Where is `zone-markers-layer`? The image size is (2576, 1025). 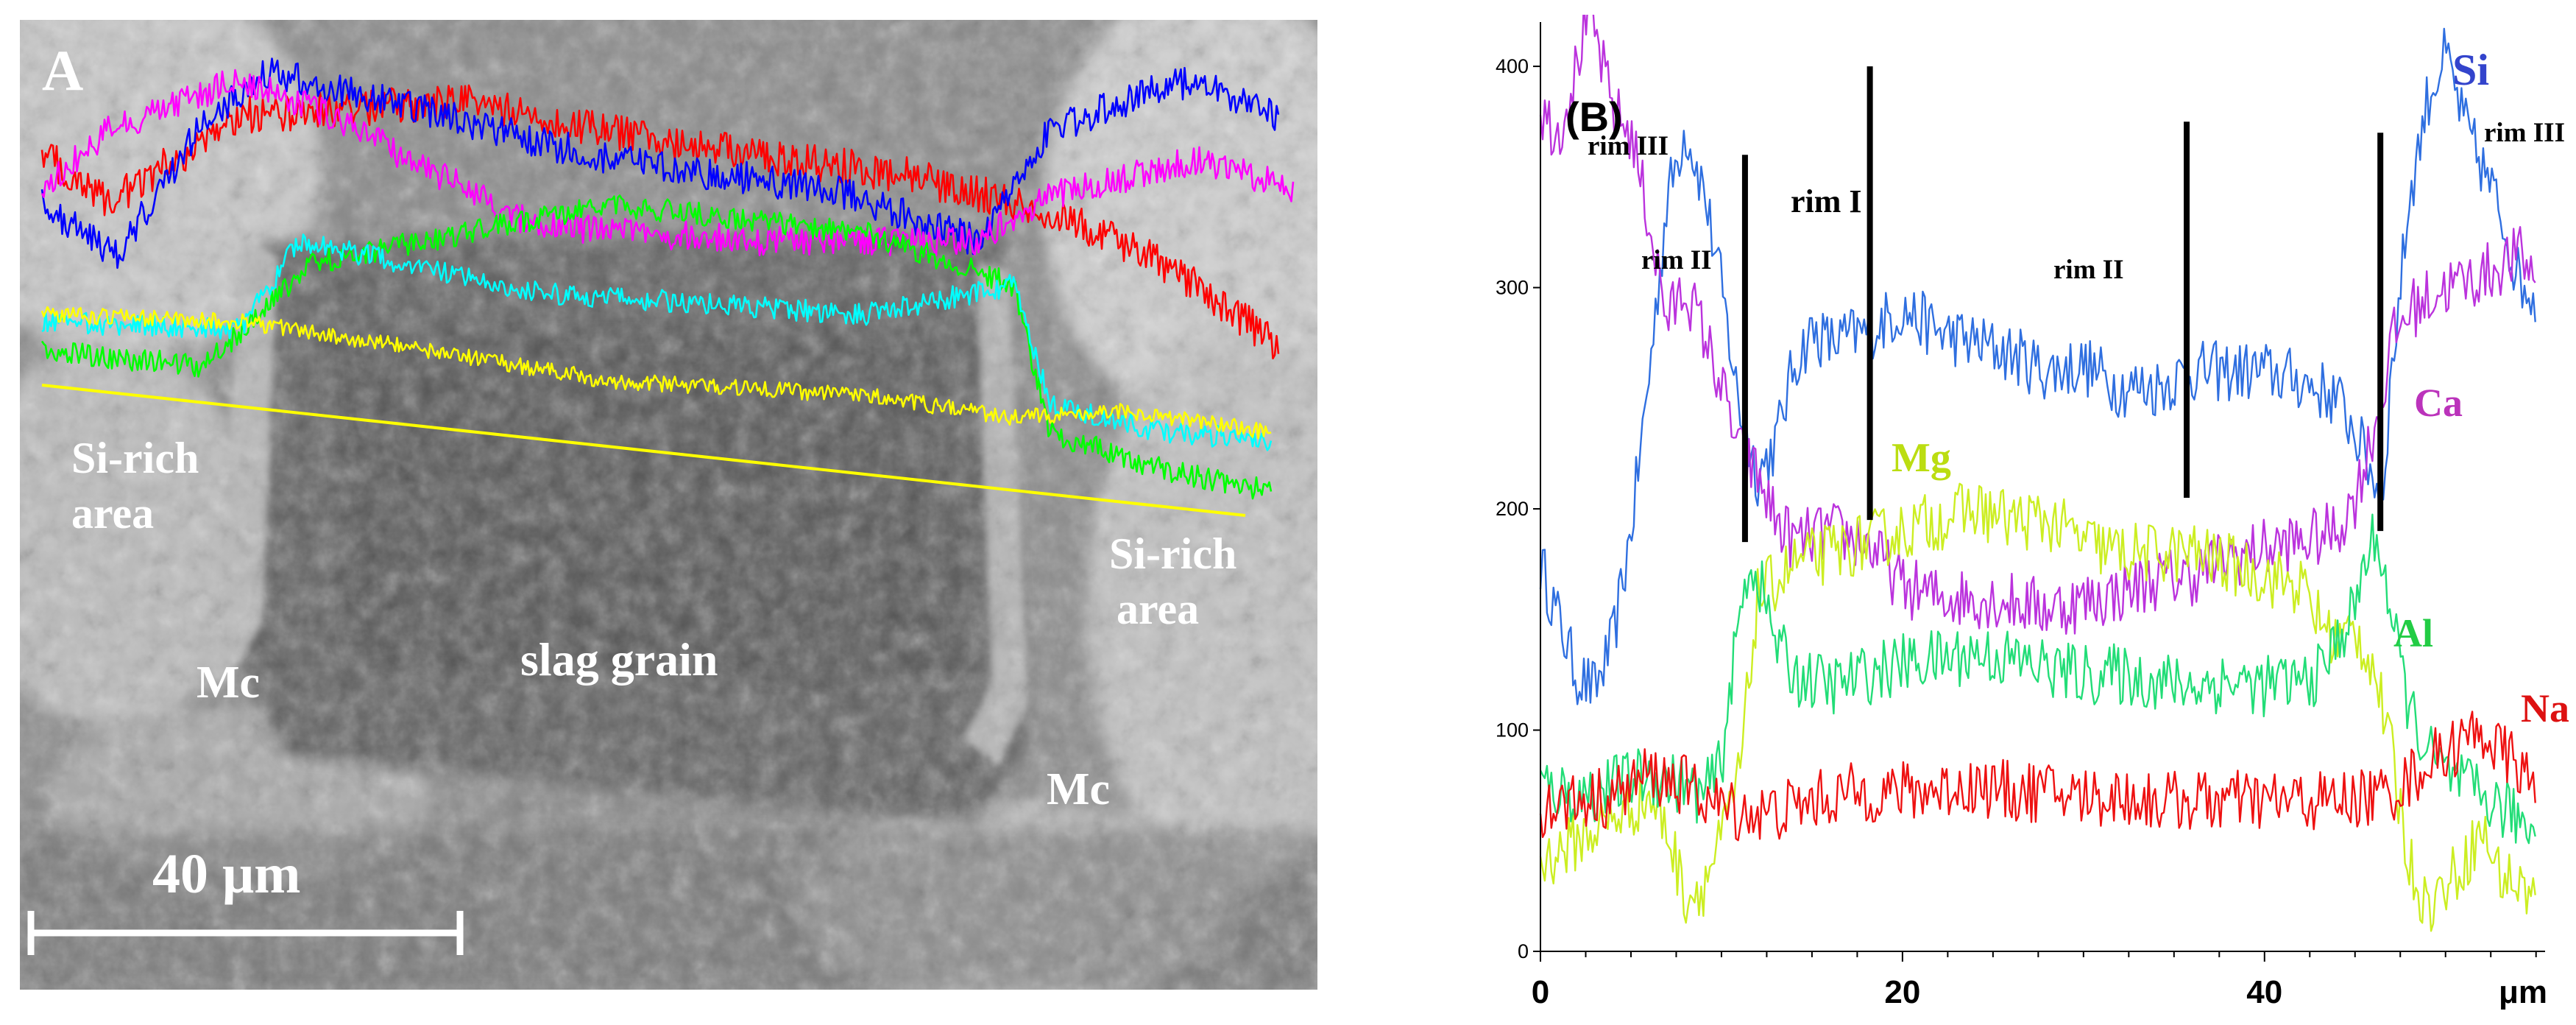
zone-markers-layer is located at coordinates (2062, 304).